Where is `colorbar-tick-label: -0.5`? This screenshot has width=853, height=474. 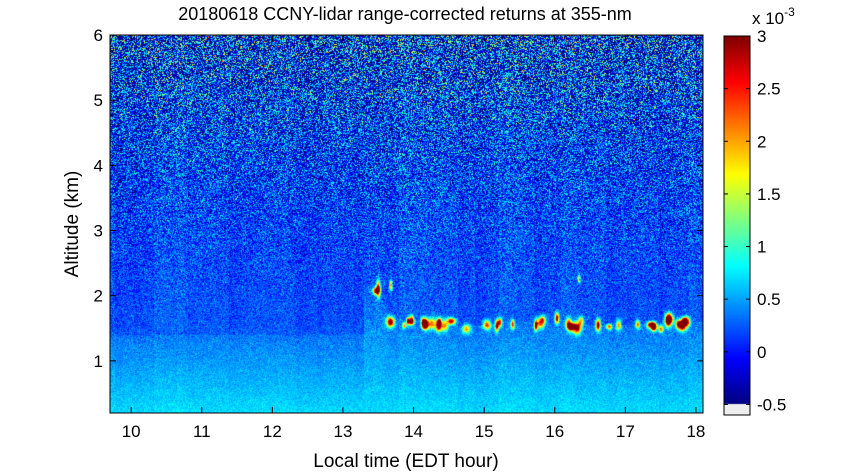 colorbar-tick-label: -0.5 is located at coordinates (771, 404).